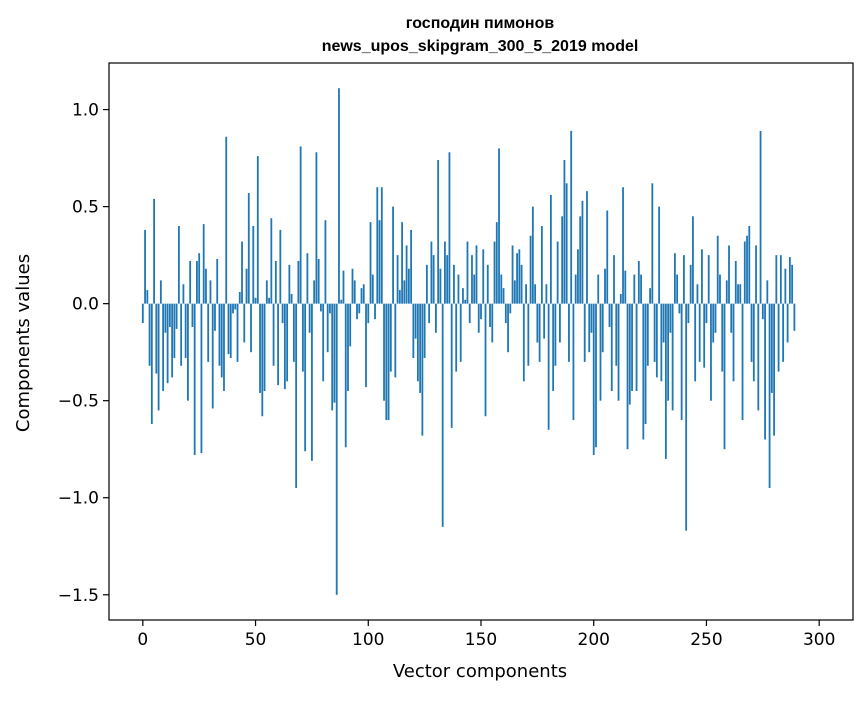 This screenshot has height=701, width=867. I want to click on chart-title-line2: news_upos_skipgram_300_5_2019 model, so click(480, 46).